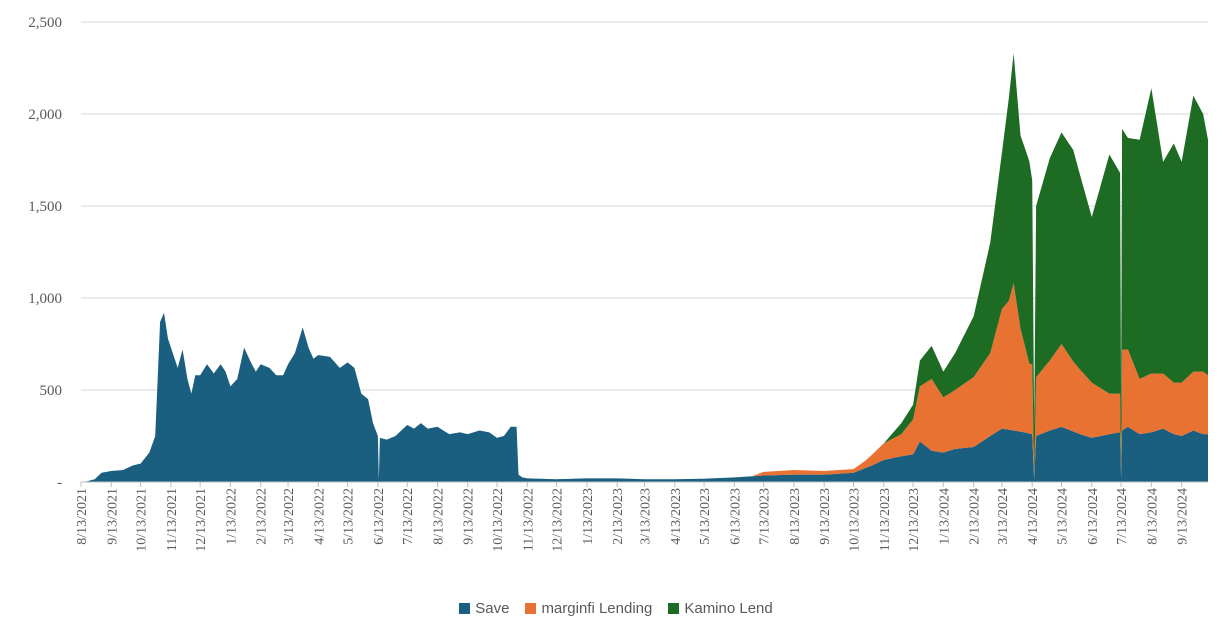  Describe the element at coordinates (319, 516) in the screenshot. I see `x-tick-label: 4/13/2022` at that location.